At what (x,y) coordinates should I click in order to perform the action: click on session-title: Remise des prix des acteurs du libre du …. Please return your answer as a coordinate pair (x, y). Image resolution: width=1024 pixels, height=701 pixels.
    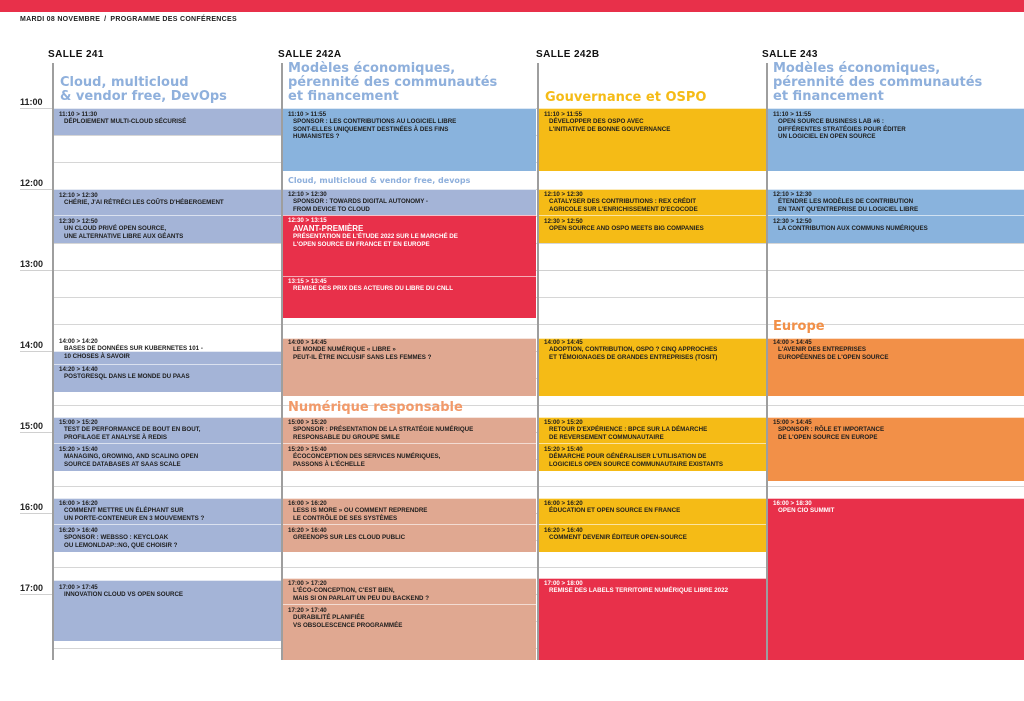
    Looking at the image, I should click on (373, 289).